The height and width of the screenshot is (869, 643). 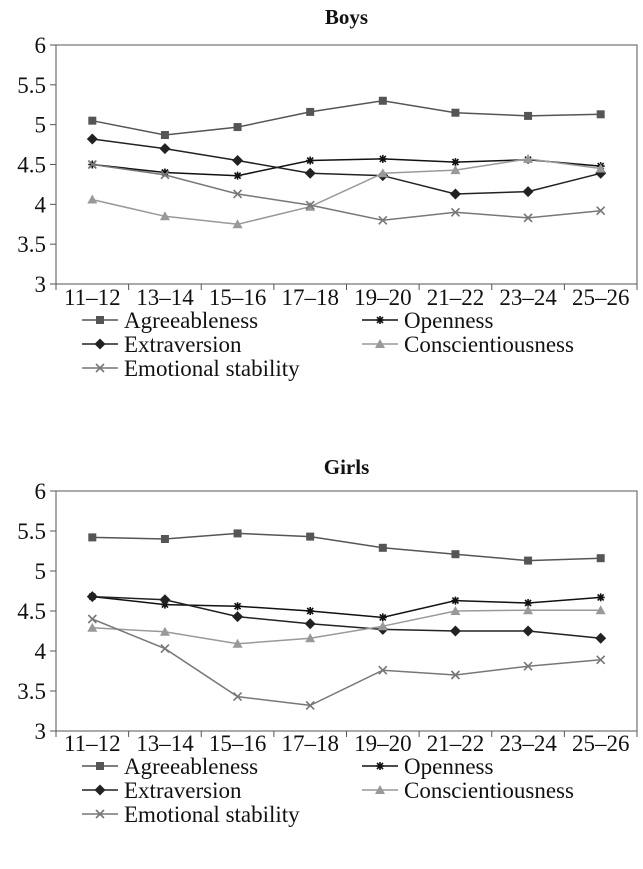 What do you see at coordinates (346, 607) in the screenshot?
I see `openness-line` at bounding box center [346, 607].